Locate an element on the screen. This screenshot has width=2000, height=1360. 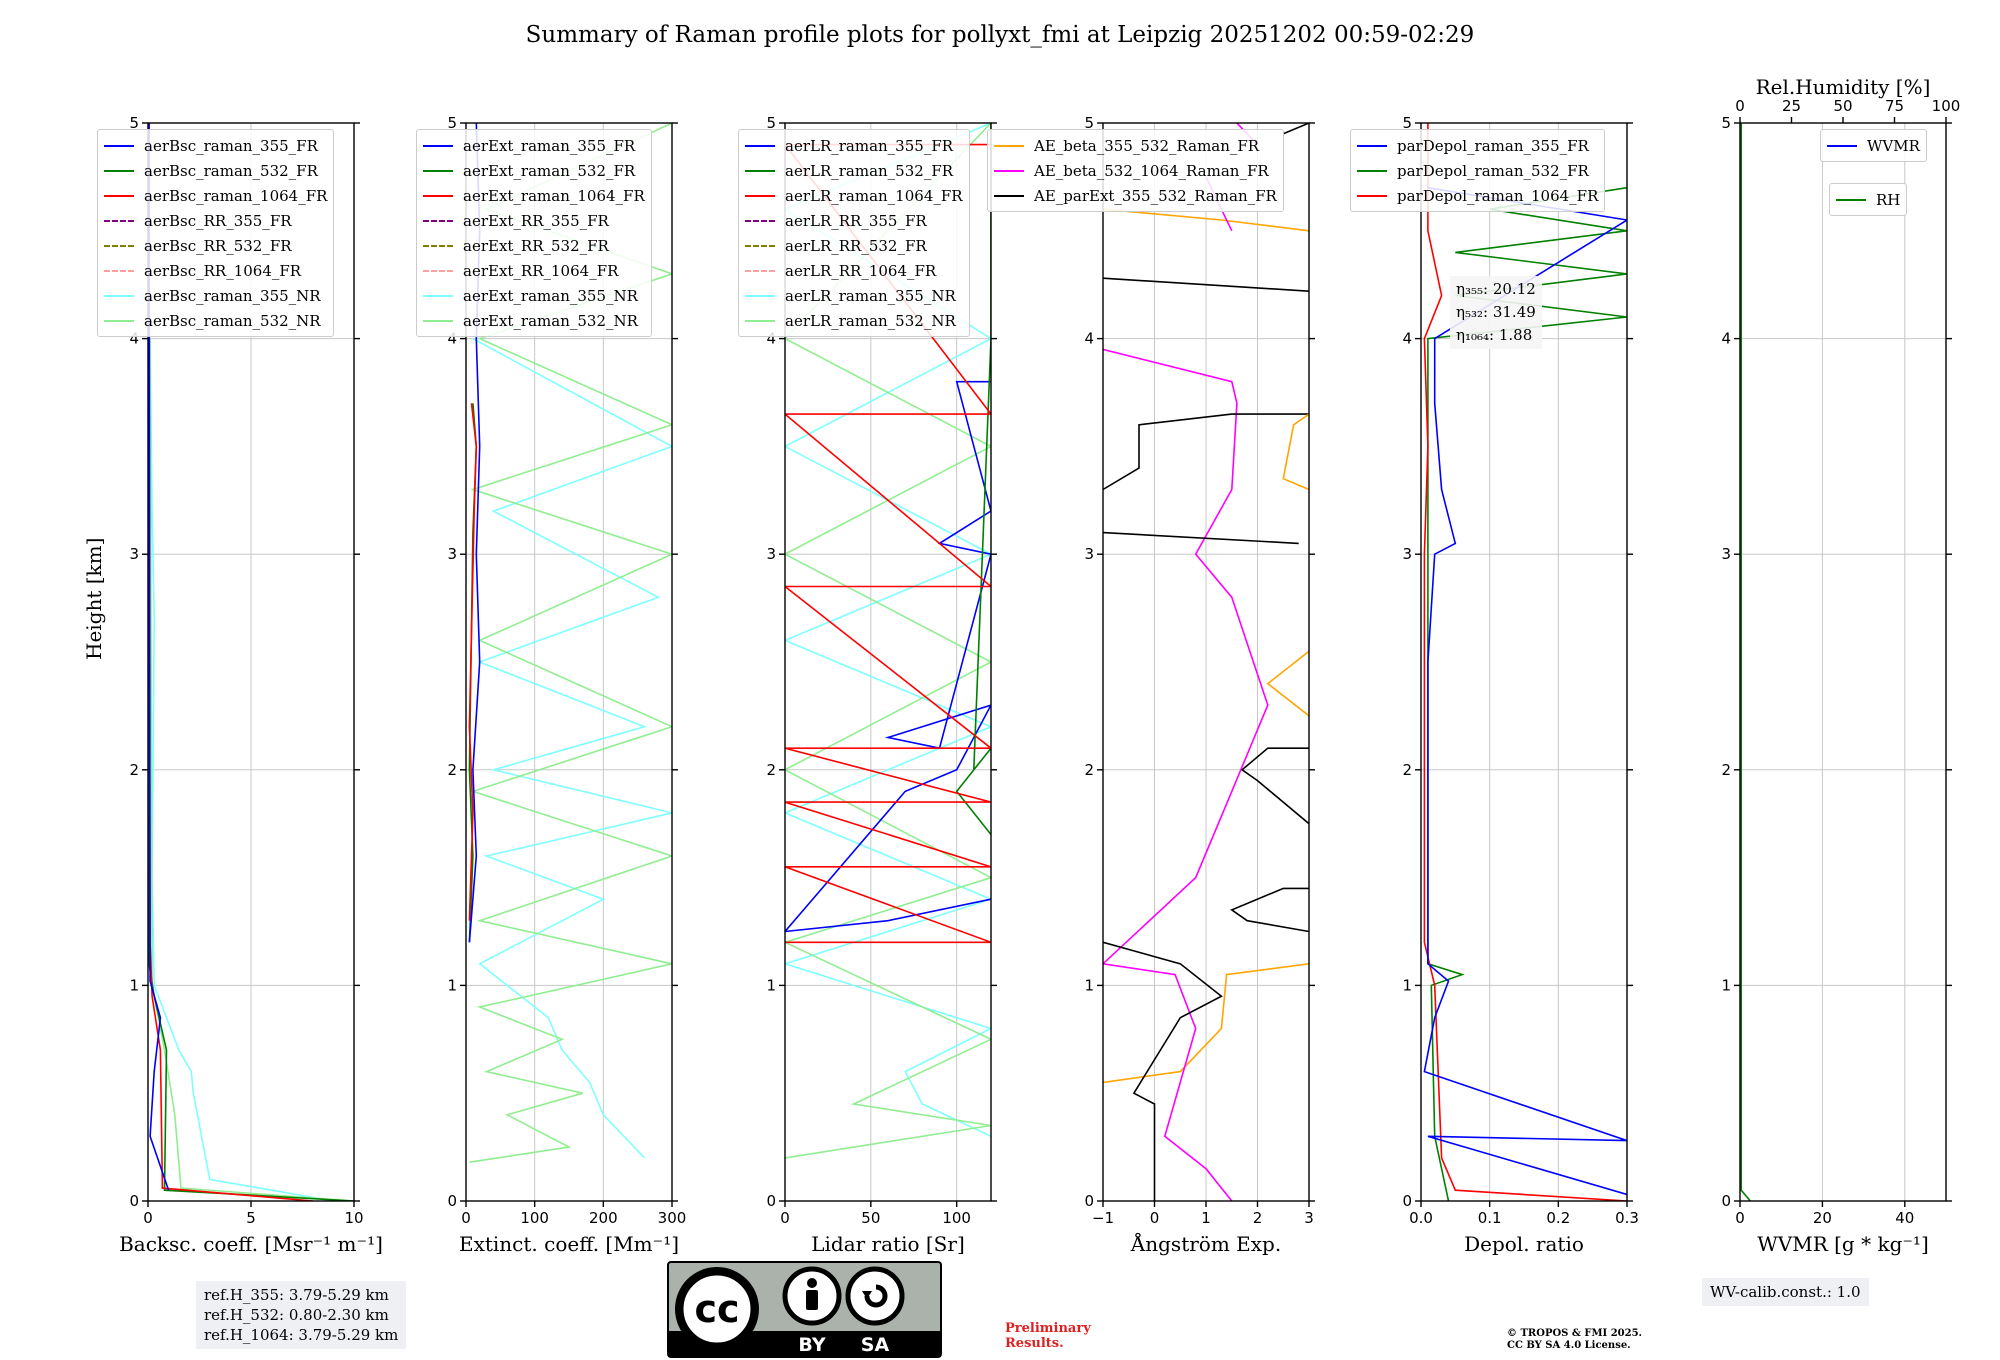
legend-label: aerBsc_raman_532_FR is located at coordinates (231, 170).